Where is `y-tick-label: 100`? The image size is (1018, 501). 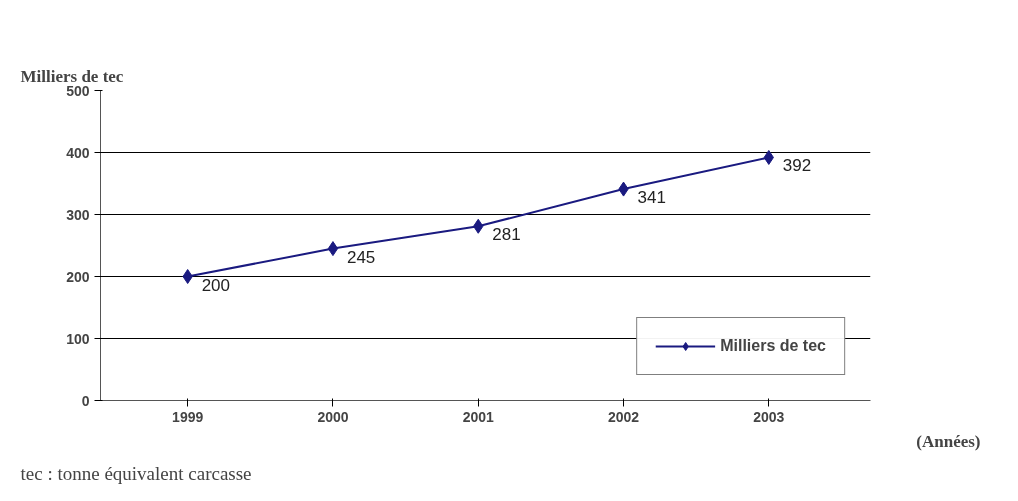 y-tick-label: 100 is located at coordinates (78, 338).